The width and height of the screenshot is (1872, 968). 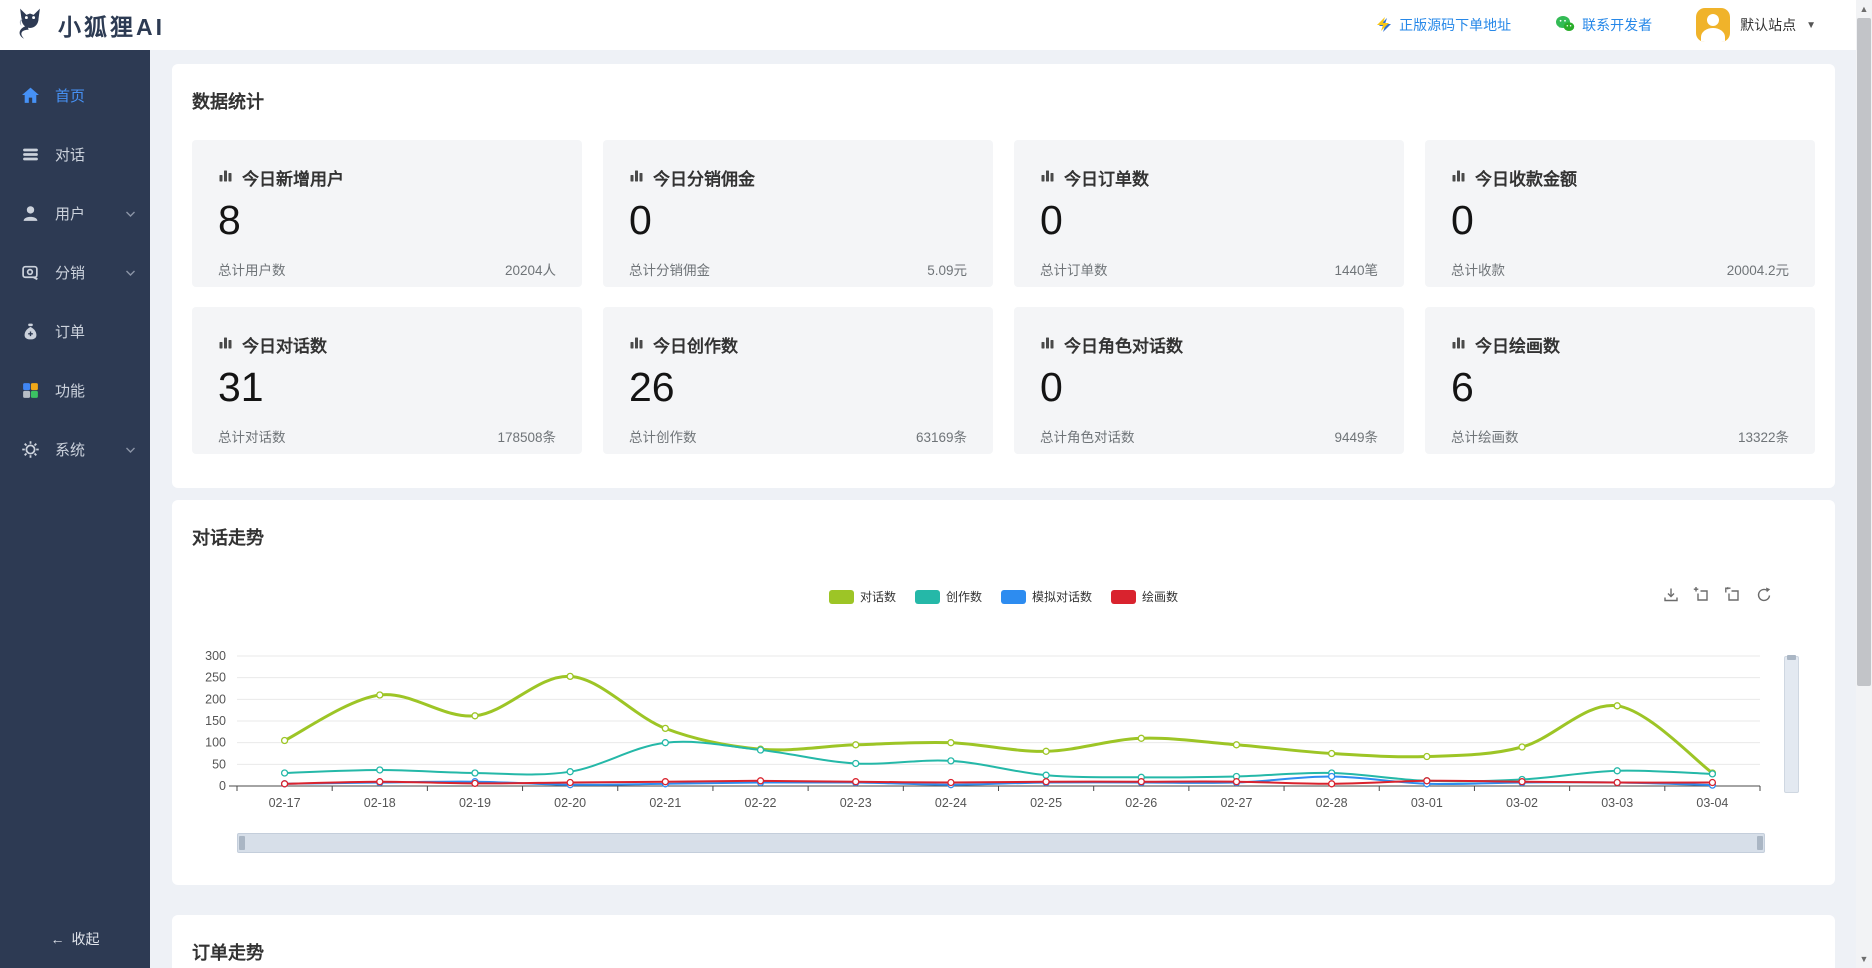 I want to click on legend-item-1: 对话数, so click(x=862, y=596).